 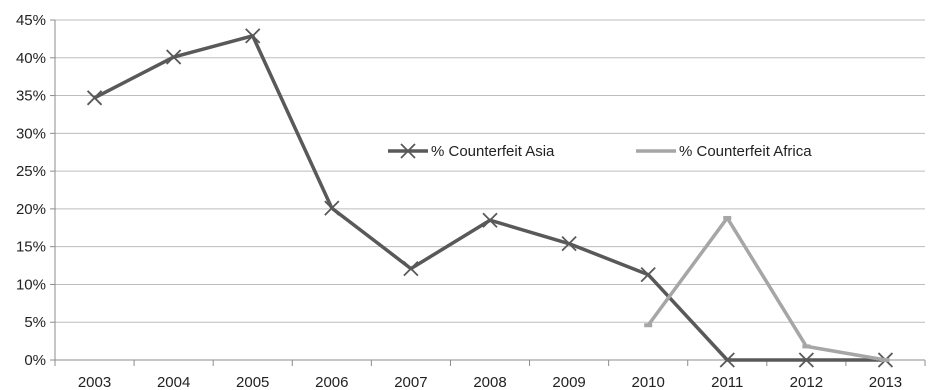 What do you see at coordinates (647, 382) in the screenshot?
I see `x-tick-label: 2010` at bounding box center [647, 382].